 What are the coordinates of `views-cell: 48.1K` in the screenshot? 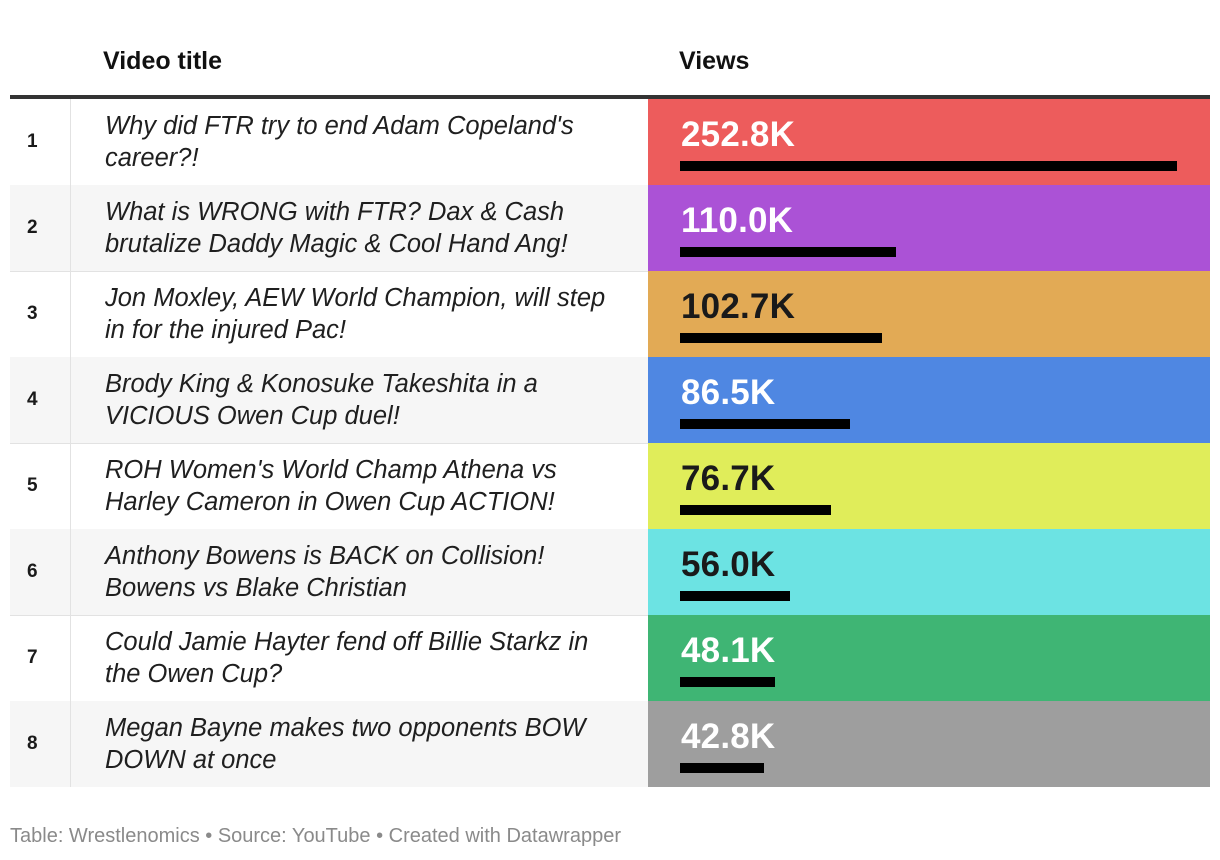 It's located at (929, 658).